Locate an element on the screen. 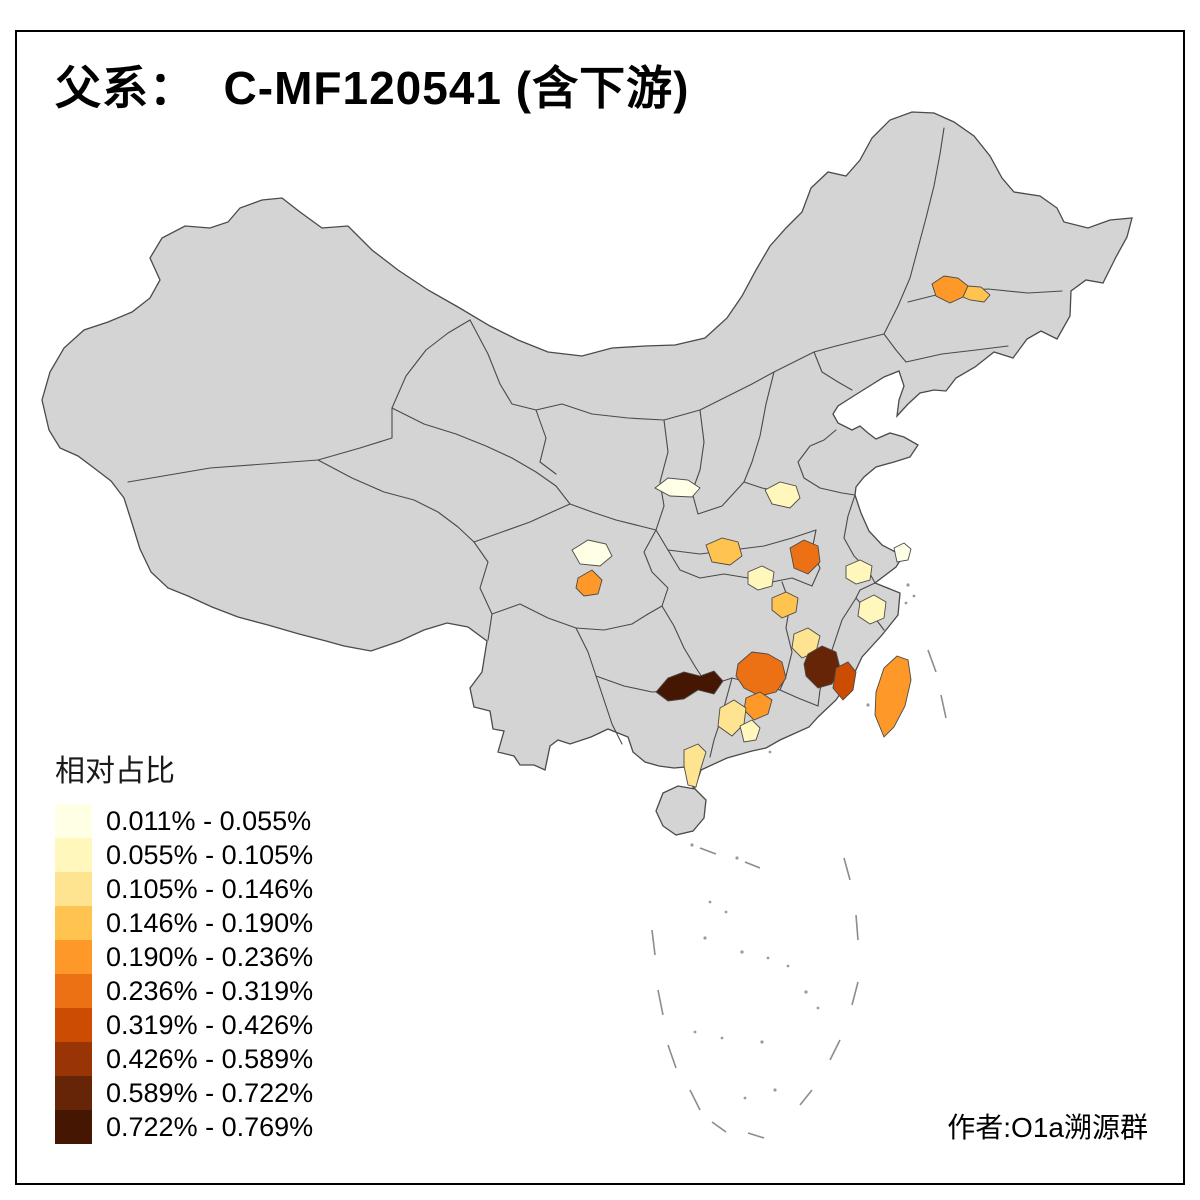  small-islands is located at coordinates (803, 841).